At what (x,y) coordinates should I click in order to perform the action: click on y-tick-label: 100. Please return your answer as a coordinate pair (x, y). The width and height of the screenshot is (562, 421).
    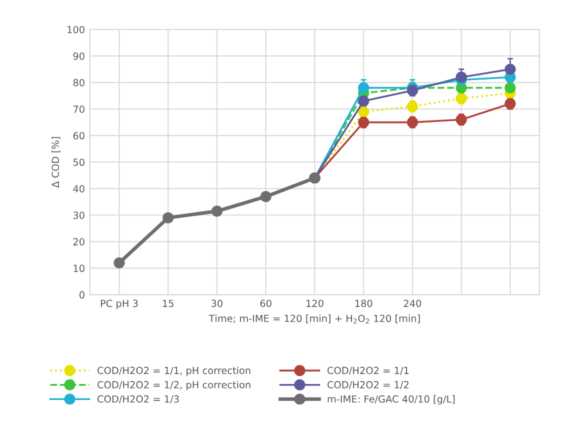
    Looking at the image, I should click on (76, 30).